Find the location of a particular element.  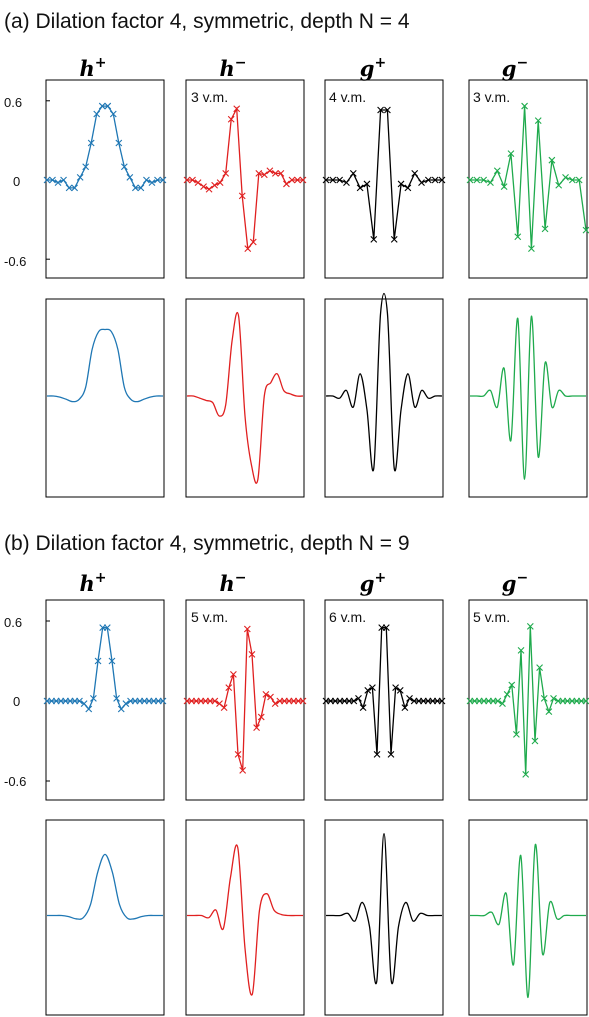

panel-b-hplus-limit is located at coordinates (105, 917).